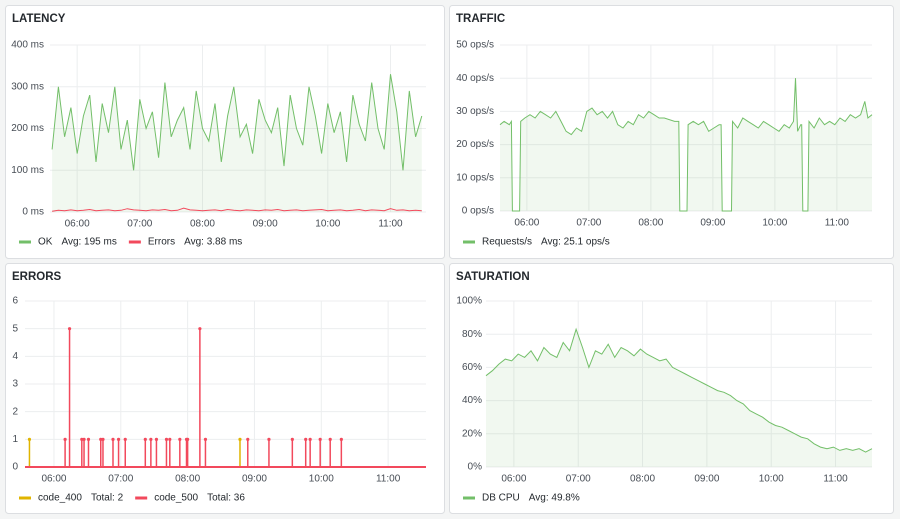 The width and height of the screenshot is (900, 519). Describe the element at coordinates (45, 242) in the screenshot. I see `legend-name: OK` at that location.